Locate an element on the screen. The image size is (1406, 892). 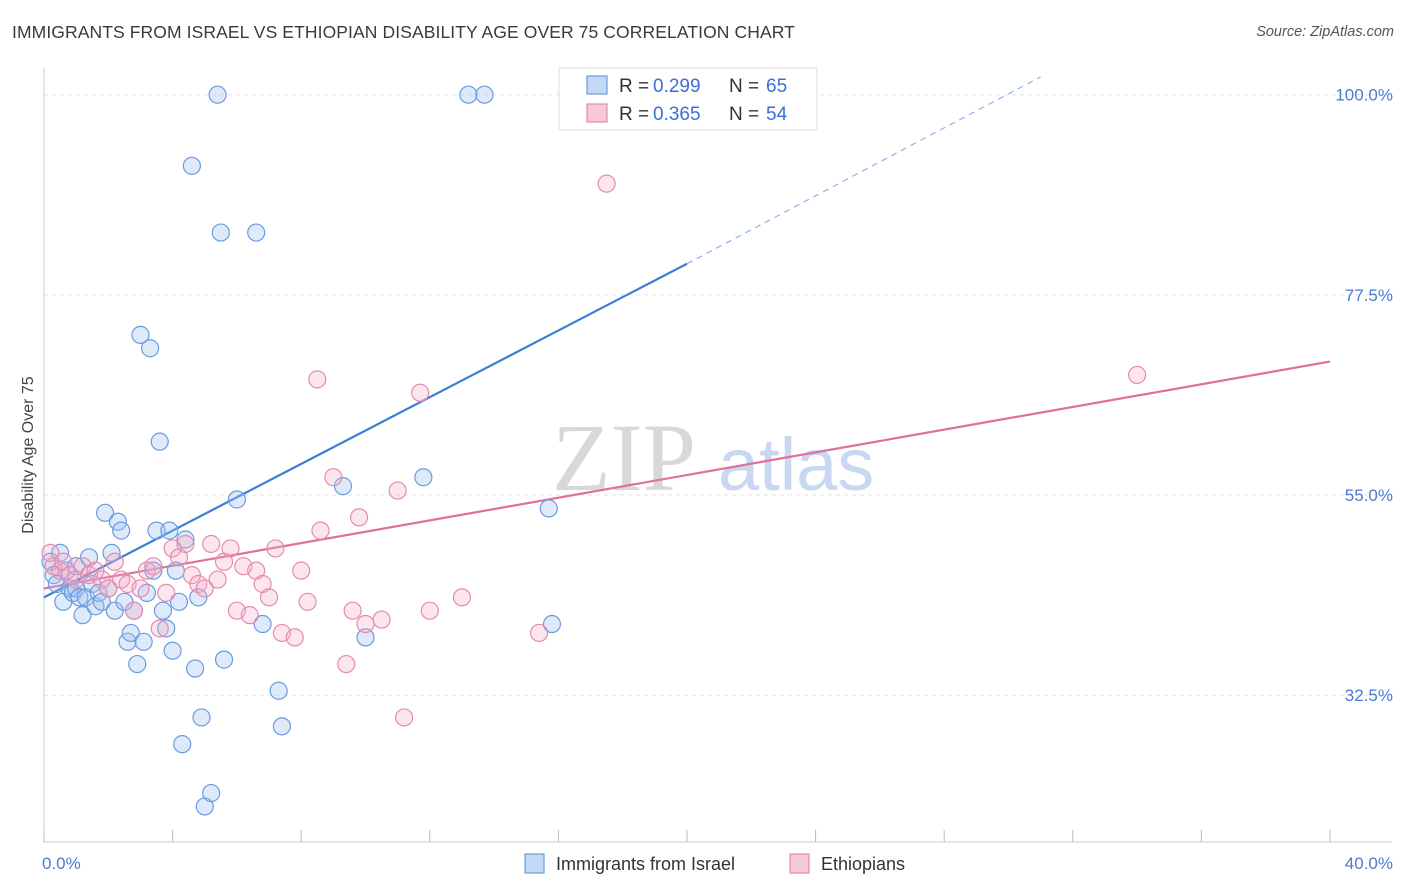
bottom-legend-label-israel: Immigrants from Israel is located at coordinates (645, 864).